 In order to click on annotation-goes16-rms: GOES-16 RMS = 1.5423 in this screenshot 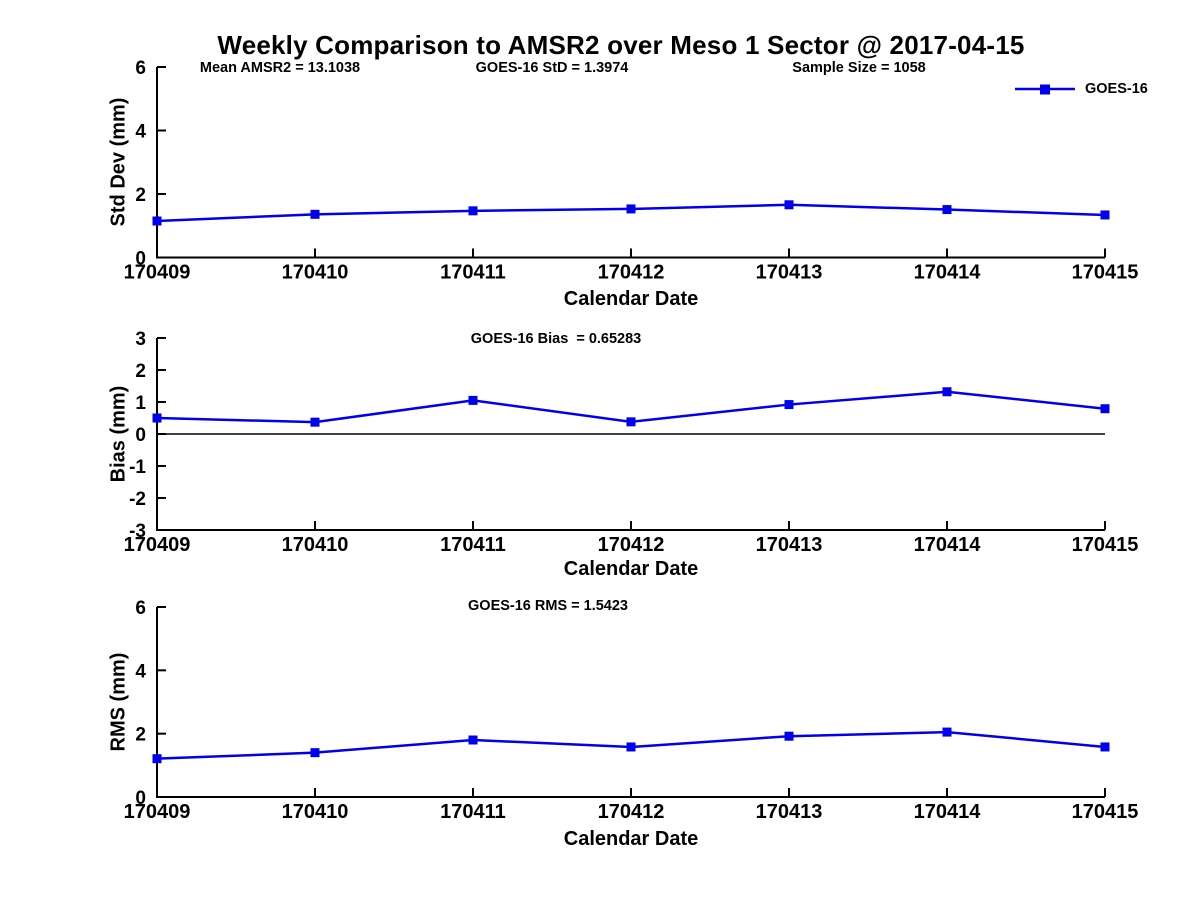, I will do `click(548, 606)`.